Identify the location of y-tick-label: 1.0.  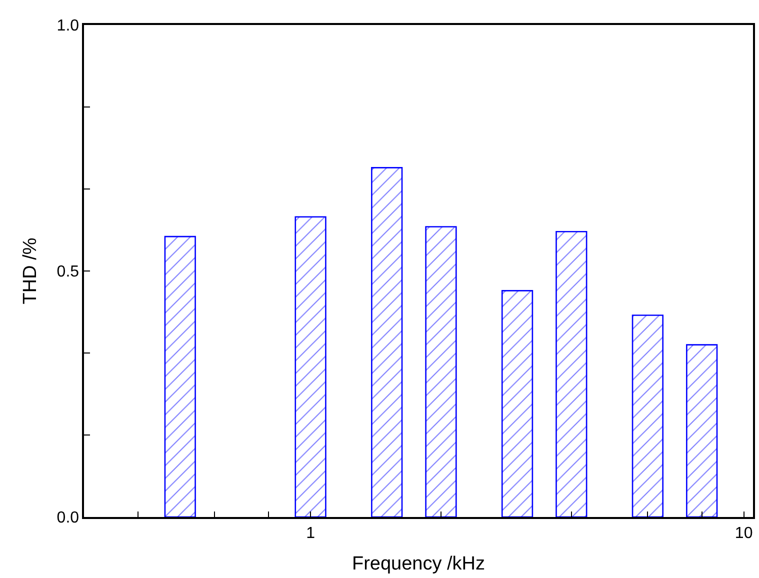
(68, 26).